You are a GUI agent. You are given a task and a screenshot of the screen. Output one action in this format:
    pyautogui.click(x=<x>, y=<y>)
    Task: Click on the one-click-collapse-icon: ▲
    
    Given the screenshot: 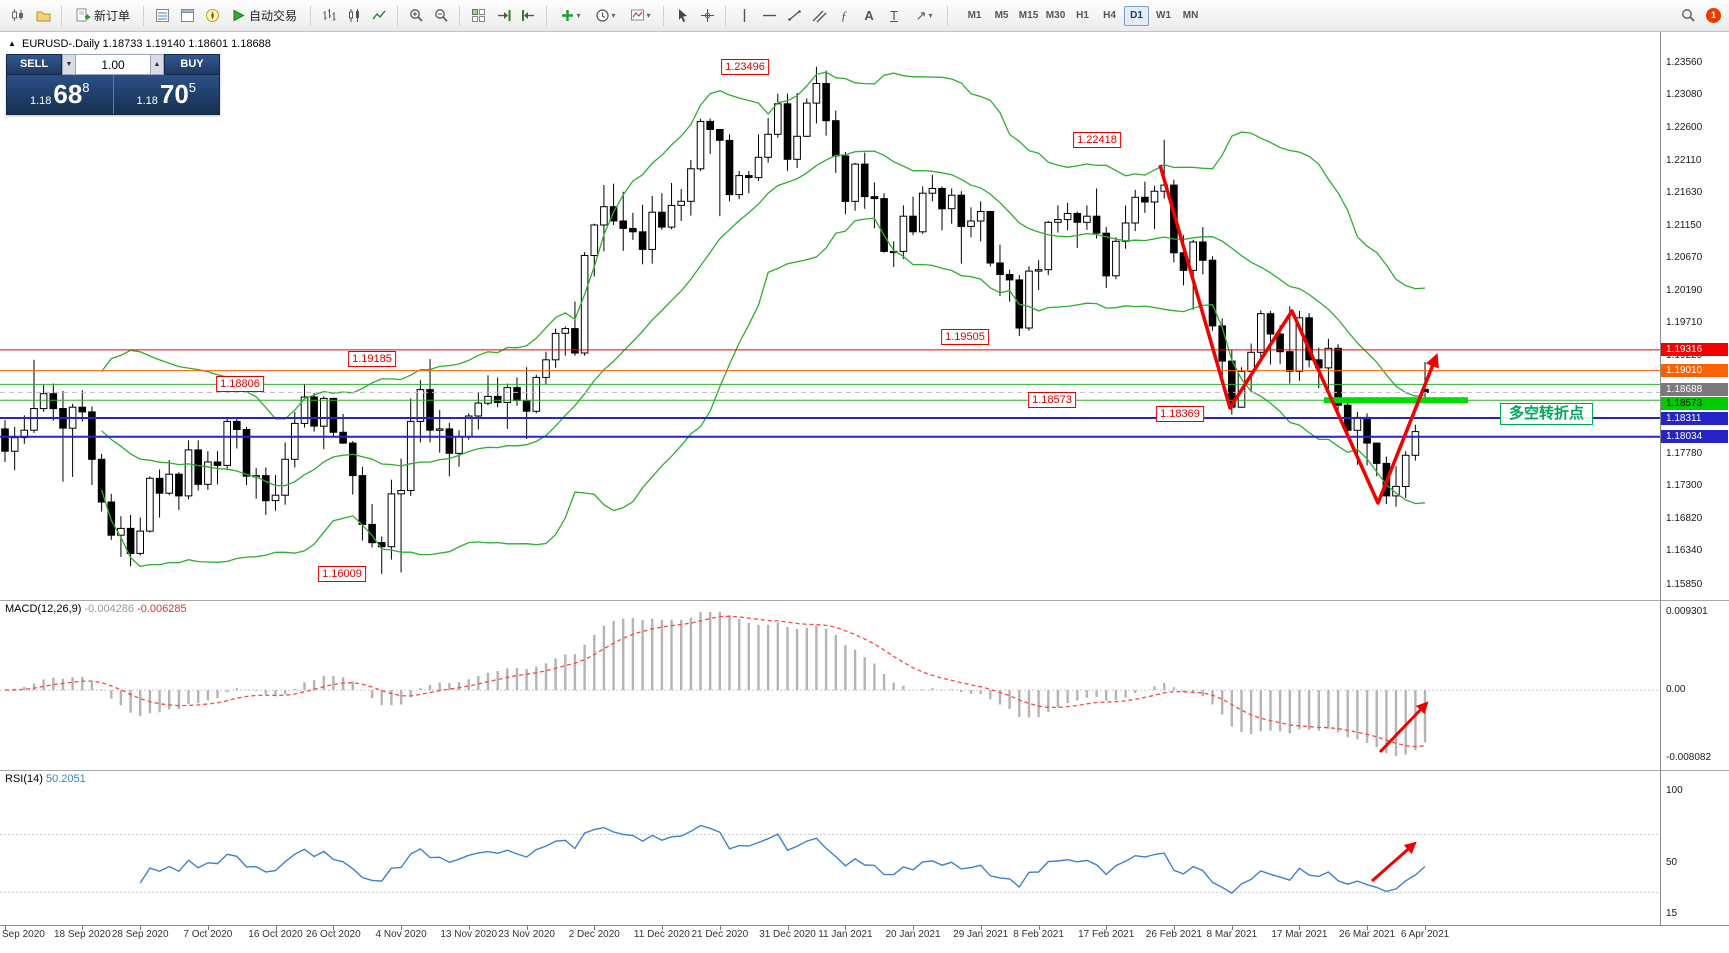 What is the action you would take?
    pyautogui.click(x=12, y=43)
    